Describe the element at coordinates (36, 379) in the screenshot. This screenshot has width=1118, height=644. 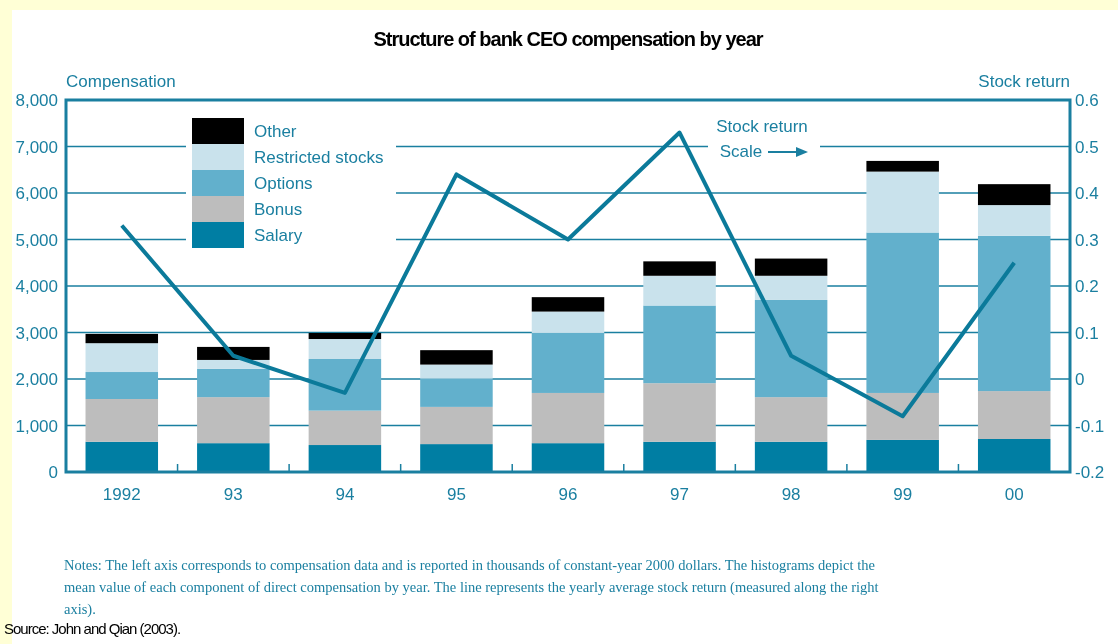
I see `y-tick-label: 2,000` at that location.